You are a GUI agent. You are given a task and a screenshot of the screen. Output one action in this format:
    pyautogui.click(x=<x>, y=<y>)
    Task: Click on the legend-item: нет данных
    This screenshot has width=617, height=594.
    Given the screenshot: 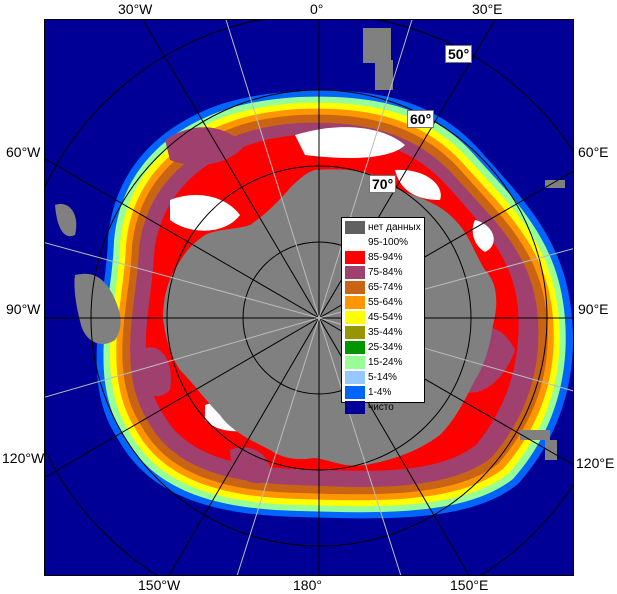 What is the action you would take?
    pyautogui.click(x=383, y=227)
    